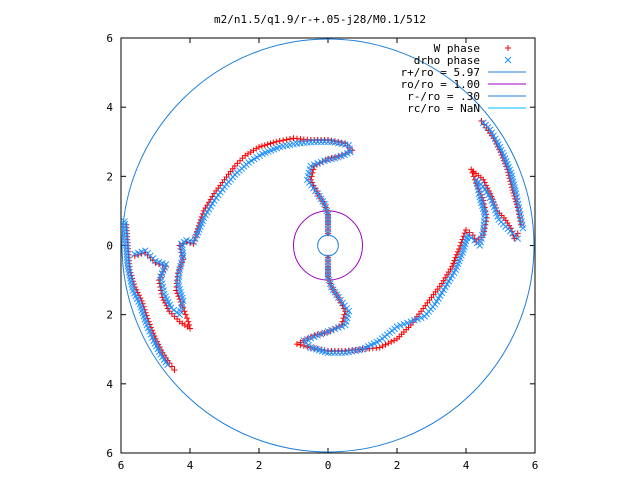 This screenshot has width=640, height=480. What do you see at coordinates (328, 465) in the screenshot?
I see `x-tick-label: 0` at bounding box center [328, 465].